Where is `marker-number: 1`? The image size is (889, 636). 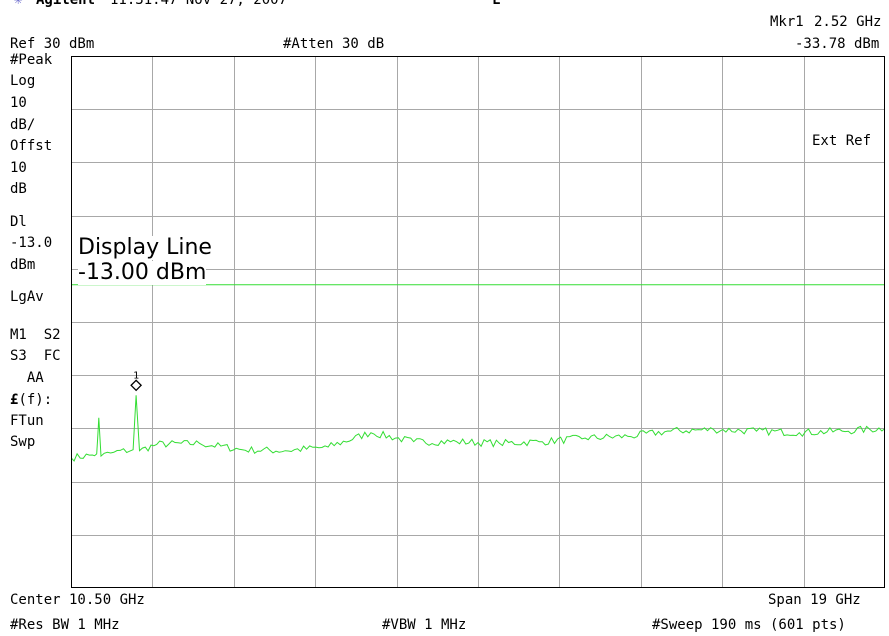
marker-number: 1 is located at coordinates (136, 375).